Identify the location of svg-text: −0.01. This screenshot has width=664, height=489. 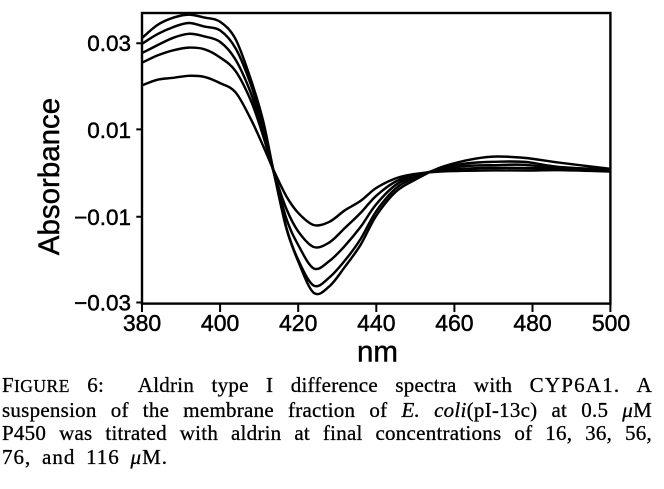
(102, 217).